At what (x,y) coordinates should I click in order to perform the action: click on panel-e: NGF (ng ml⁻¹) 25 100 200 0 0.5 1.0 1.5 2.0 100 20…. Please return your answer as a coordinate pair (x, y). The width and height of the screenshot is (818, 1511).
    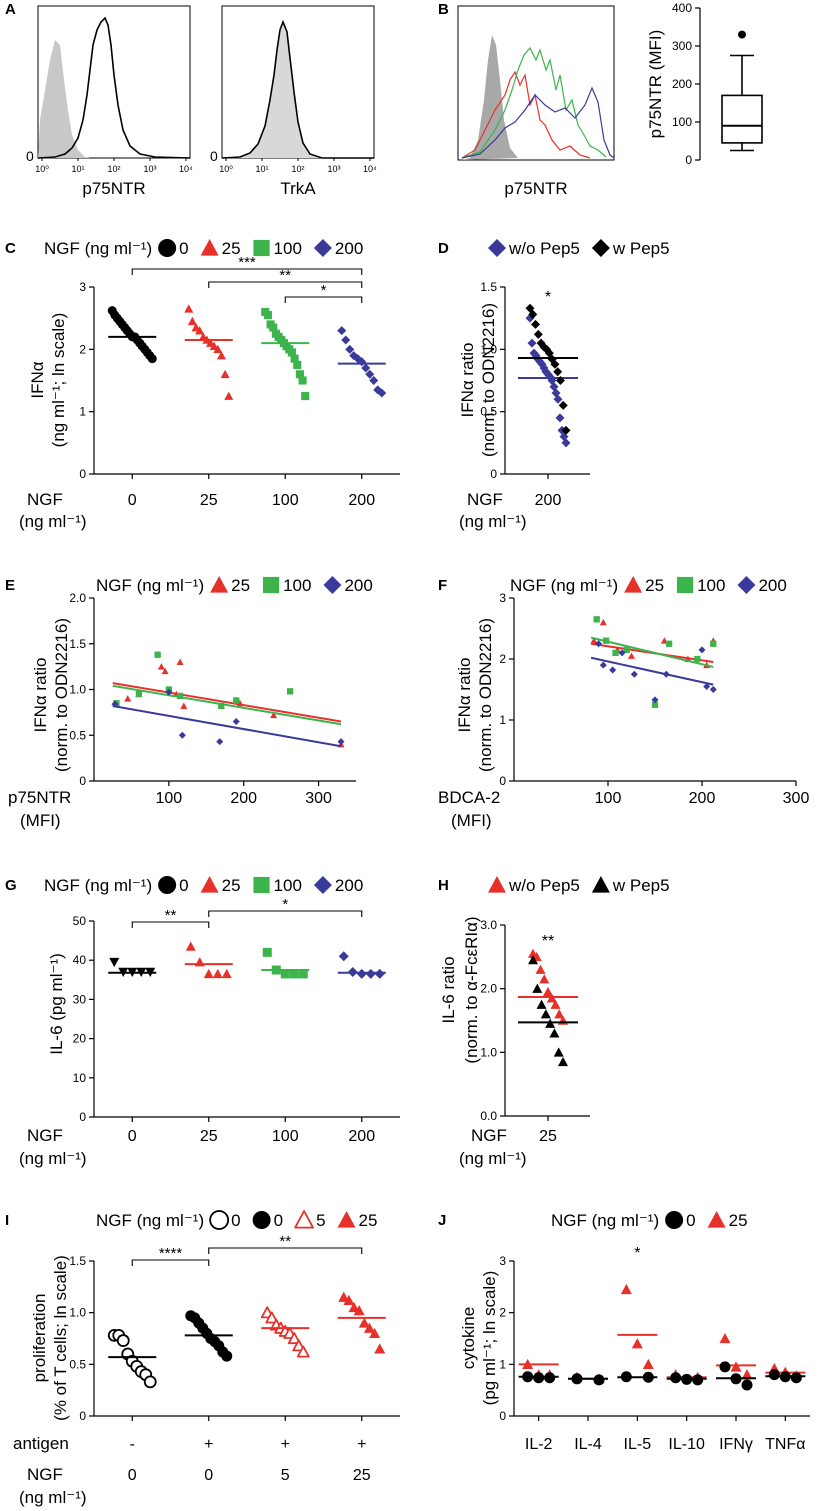
    Looking at the image, I should click on (190, 703).